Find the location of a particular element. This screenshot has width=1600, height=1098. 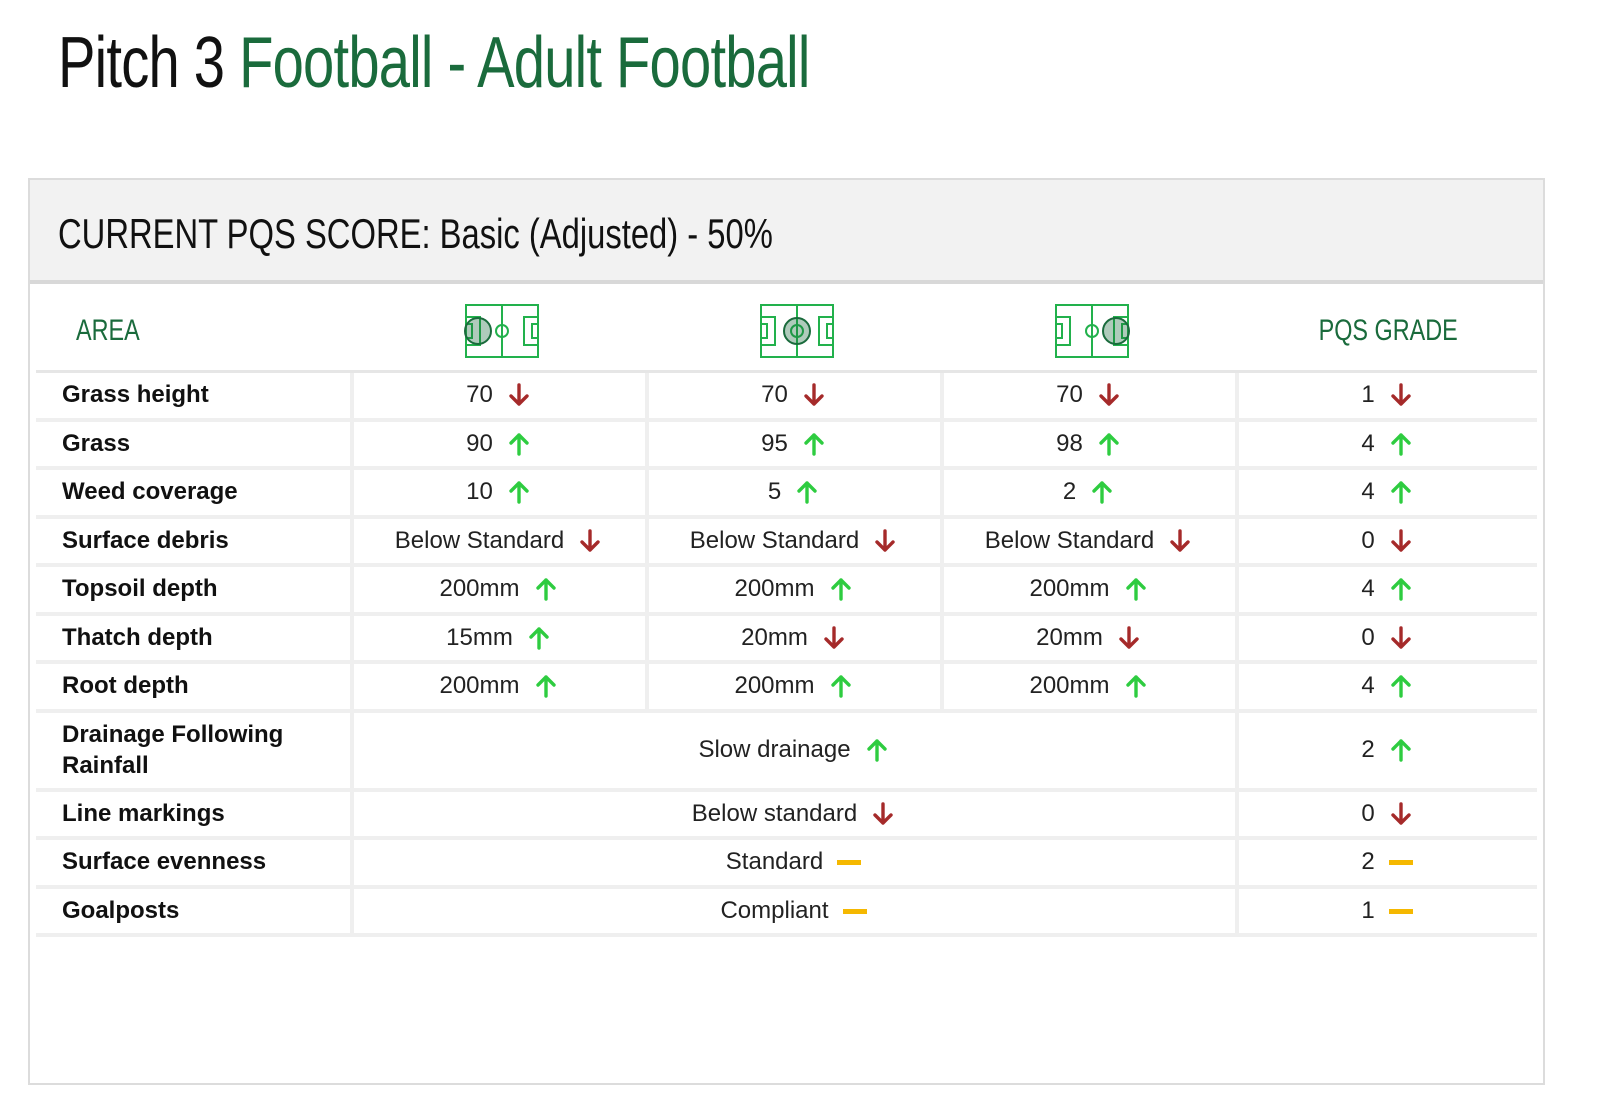

cell-value: Slow drainage is located at coordinates (774, 749).